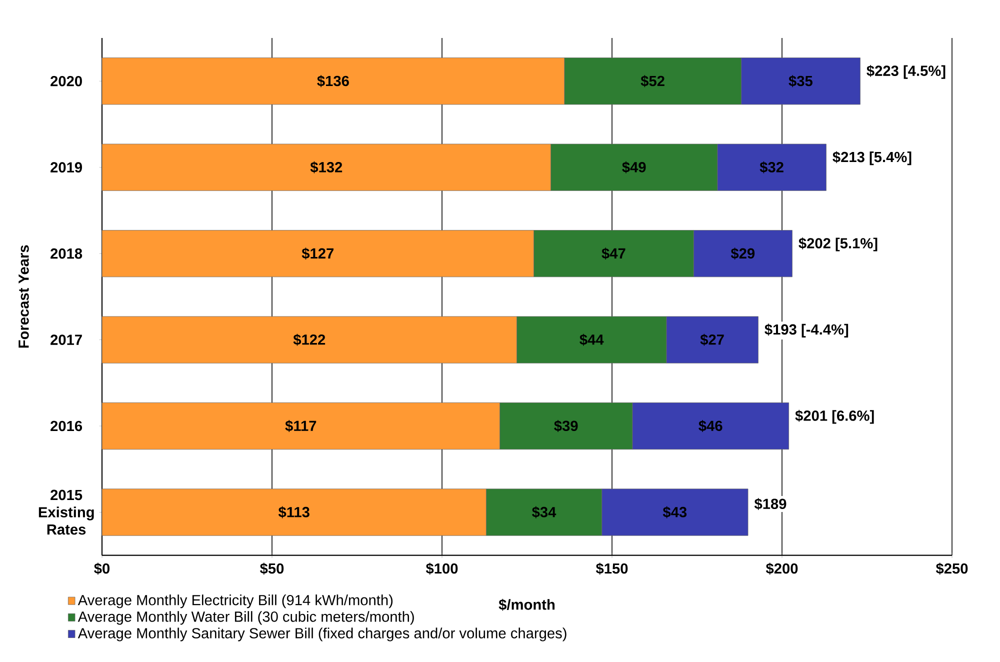 This screenshot has height=662, width=1000. I want to click on data-label: $39, so click(566, 426).